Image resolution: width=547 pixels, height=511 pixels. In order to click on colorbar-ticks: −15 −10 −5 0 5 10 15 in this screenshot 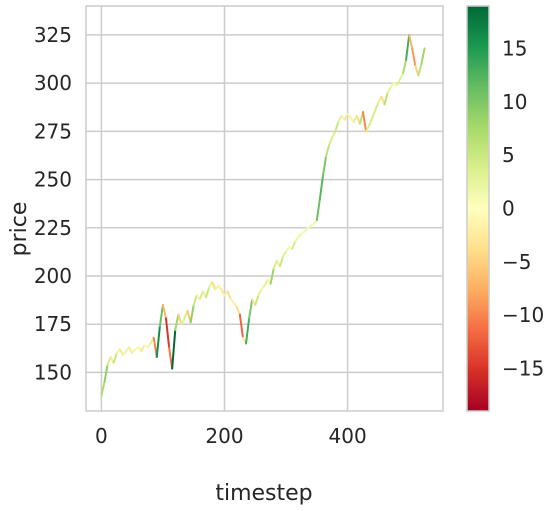, I will do `click(523, 209)`.